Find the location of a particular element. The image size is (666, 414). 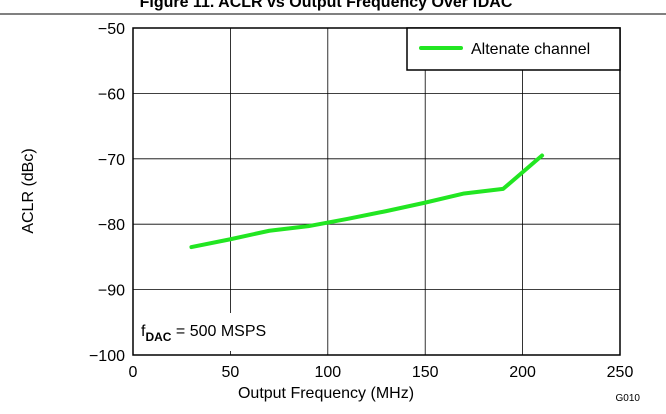

legend: Altenate channel is located at coordinates (513, 49).